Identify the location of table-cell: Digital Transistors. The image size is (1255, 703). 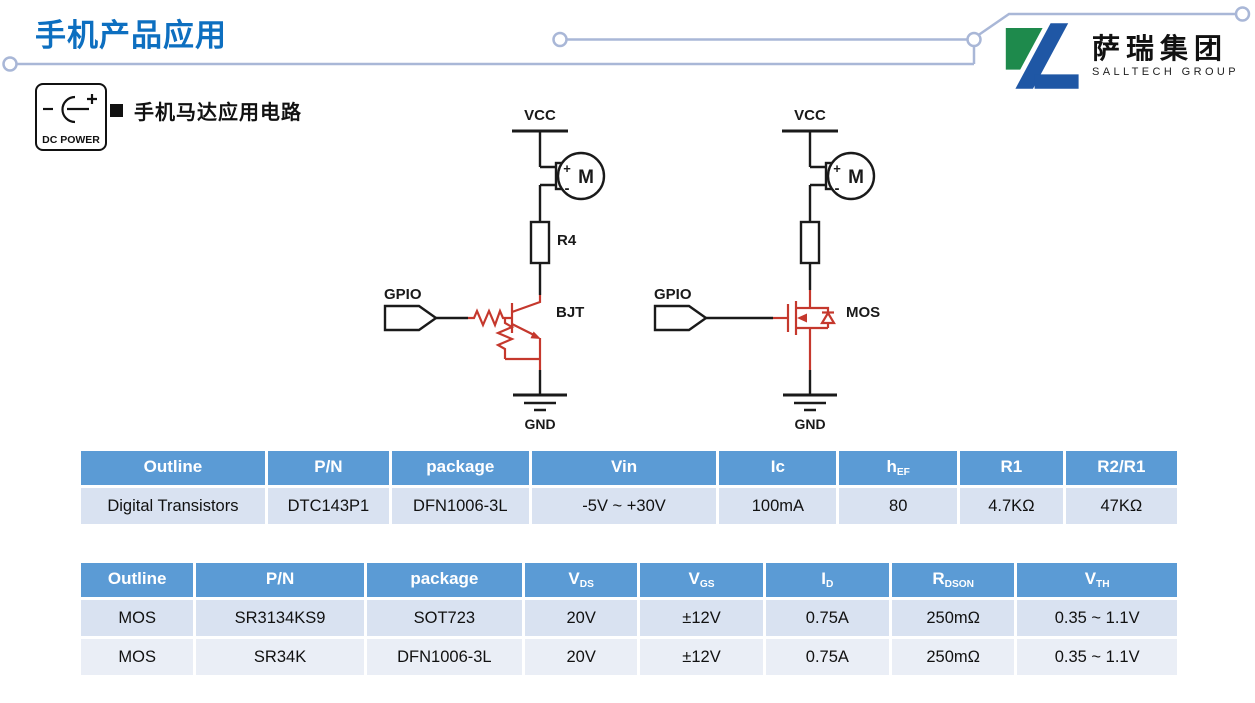
(173, 506).